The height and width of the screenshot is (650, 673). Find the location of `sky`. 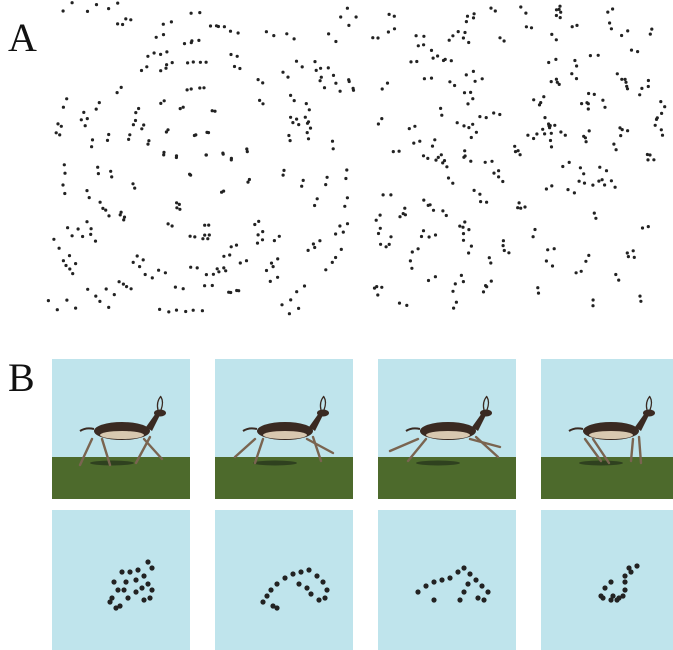

sky is located at coordinates (121, 409).